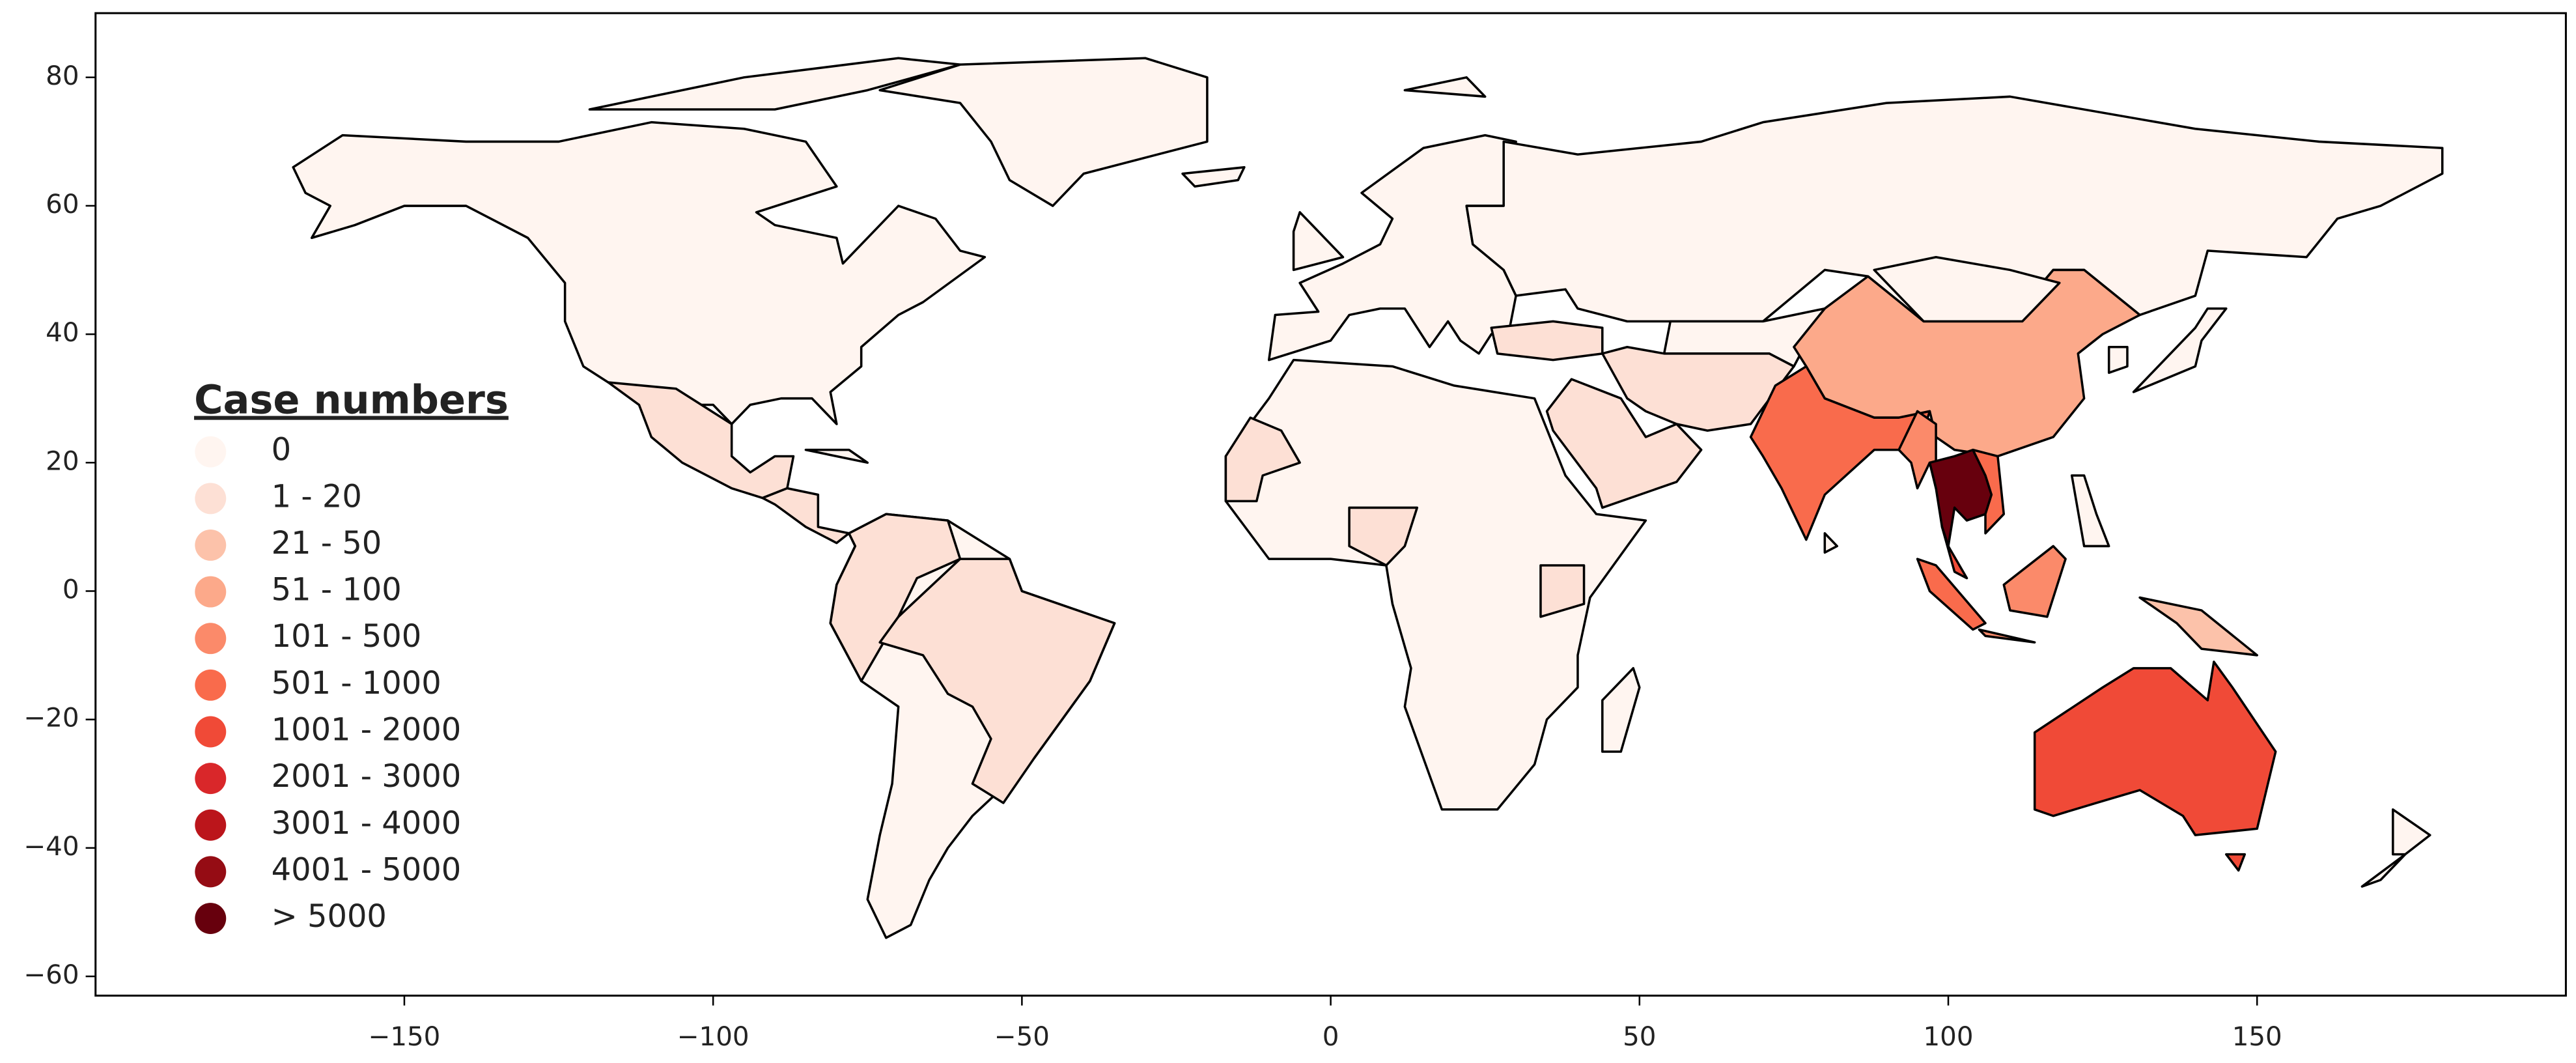  What do you see at coordinates (63, 461) in the screenshot?
I see `y-tick-label: 20` at bounding box center [63, 461].